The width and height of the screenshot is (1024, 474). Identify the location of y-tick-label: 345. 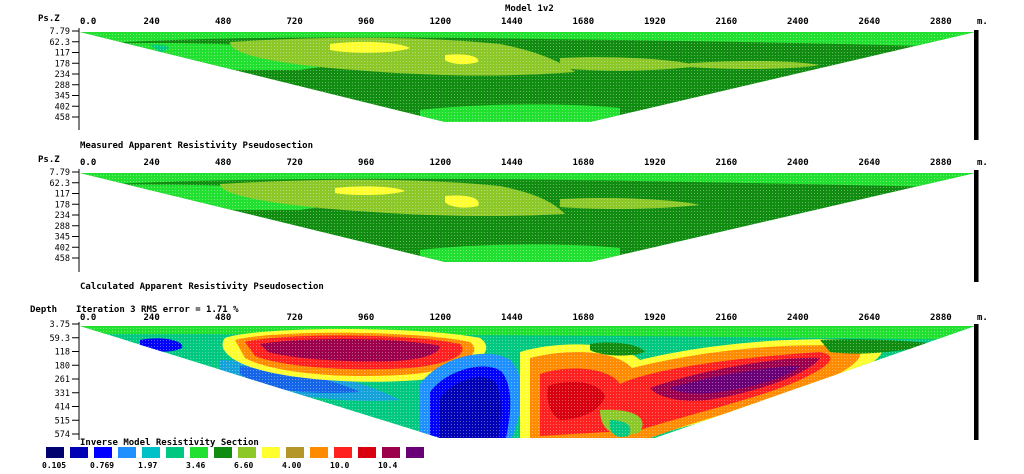
(62, 238).